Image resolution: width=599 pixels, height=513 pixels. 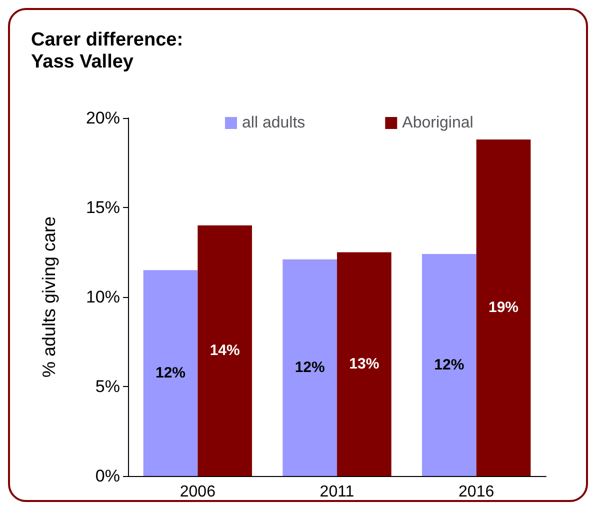 I want to click on x-tick-label: 2016, so click(x=476, y=492).